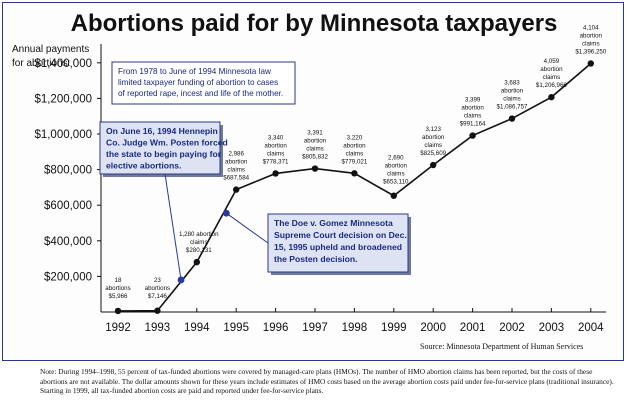  I want to click on y-tick-label: $800,000, so click(68, 171).